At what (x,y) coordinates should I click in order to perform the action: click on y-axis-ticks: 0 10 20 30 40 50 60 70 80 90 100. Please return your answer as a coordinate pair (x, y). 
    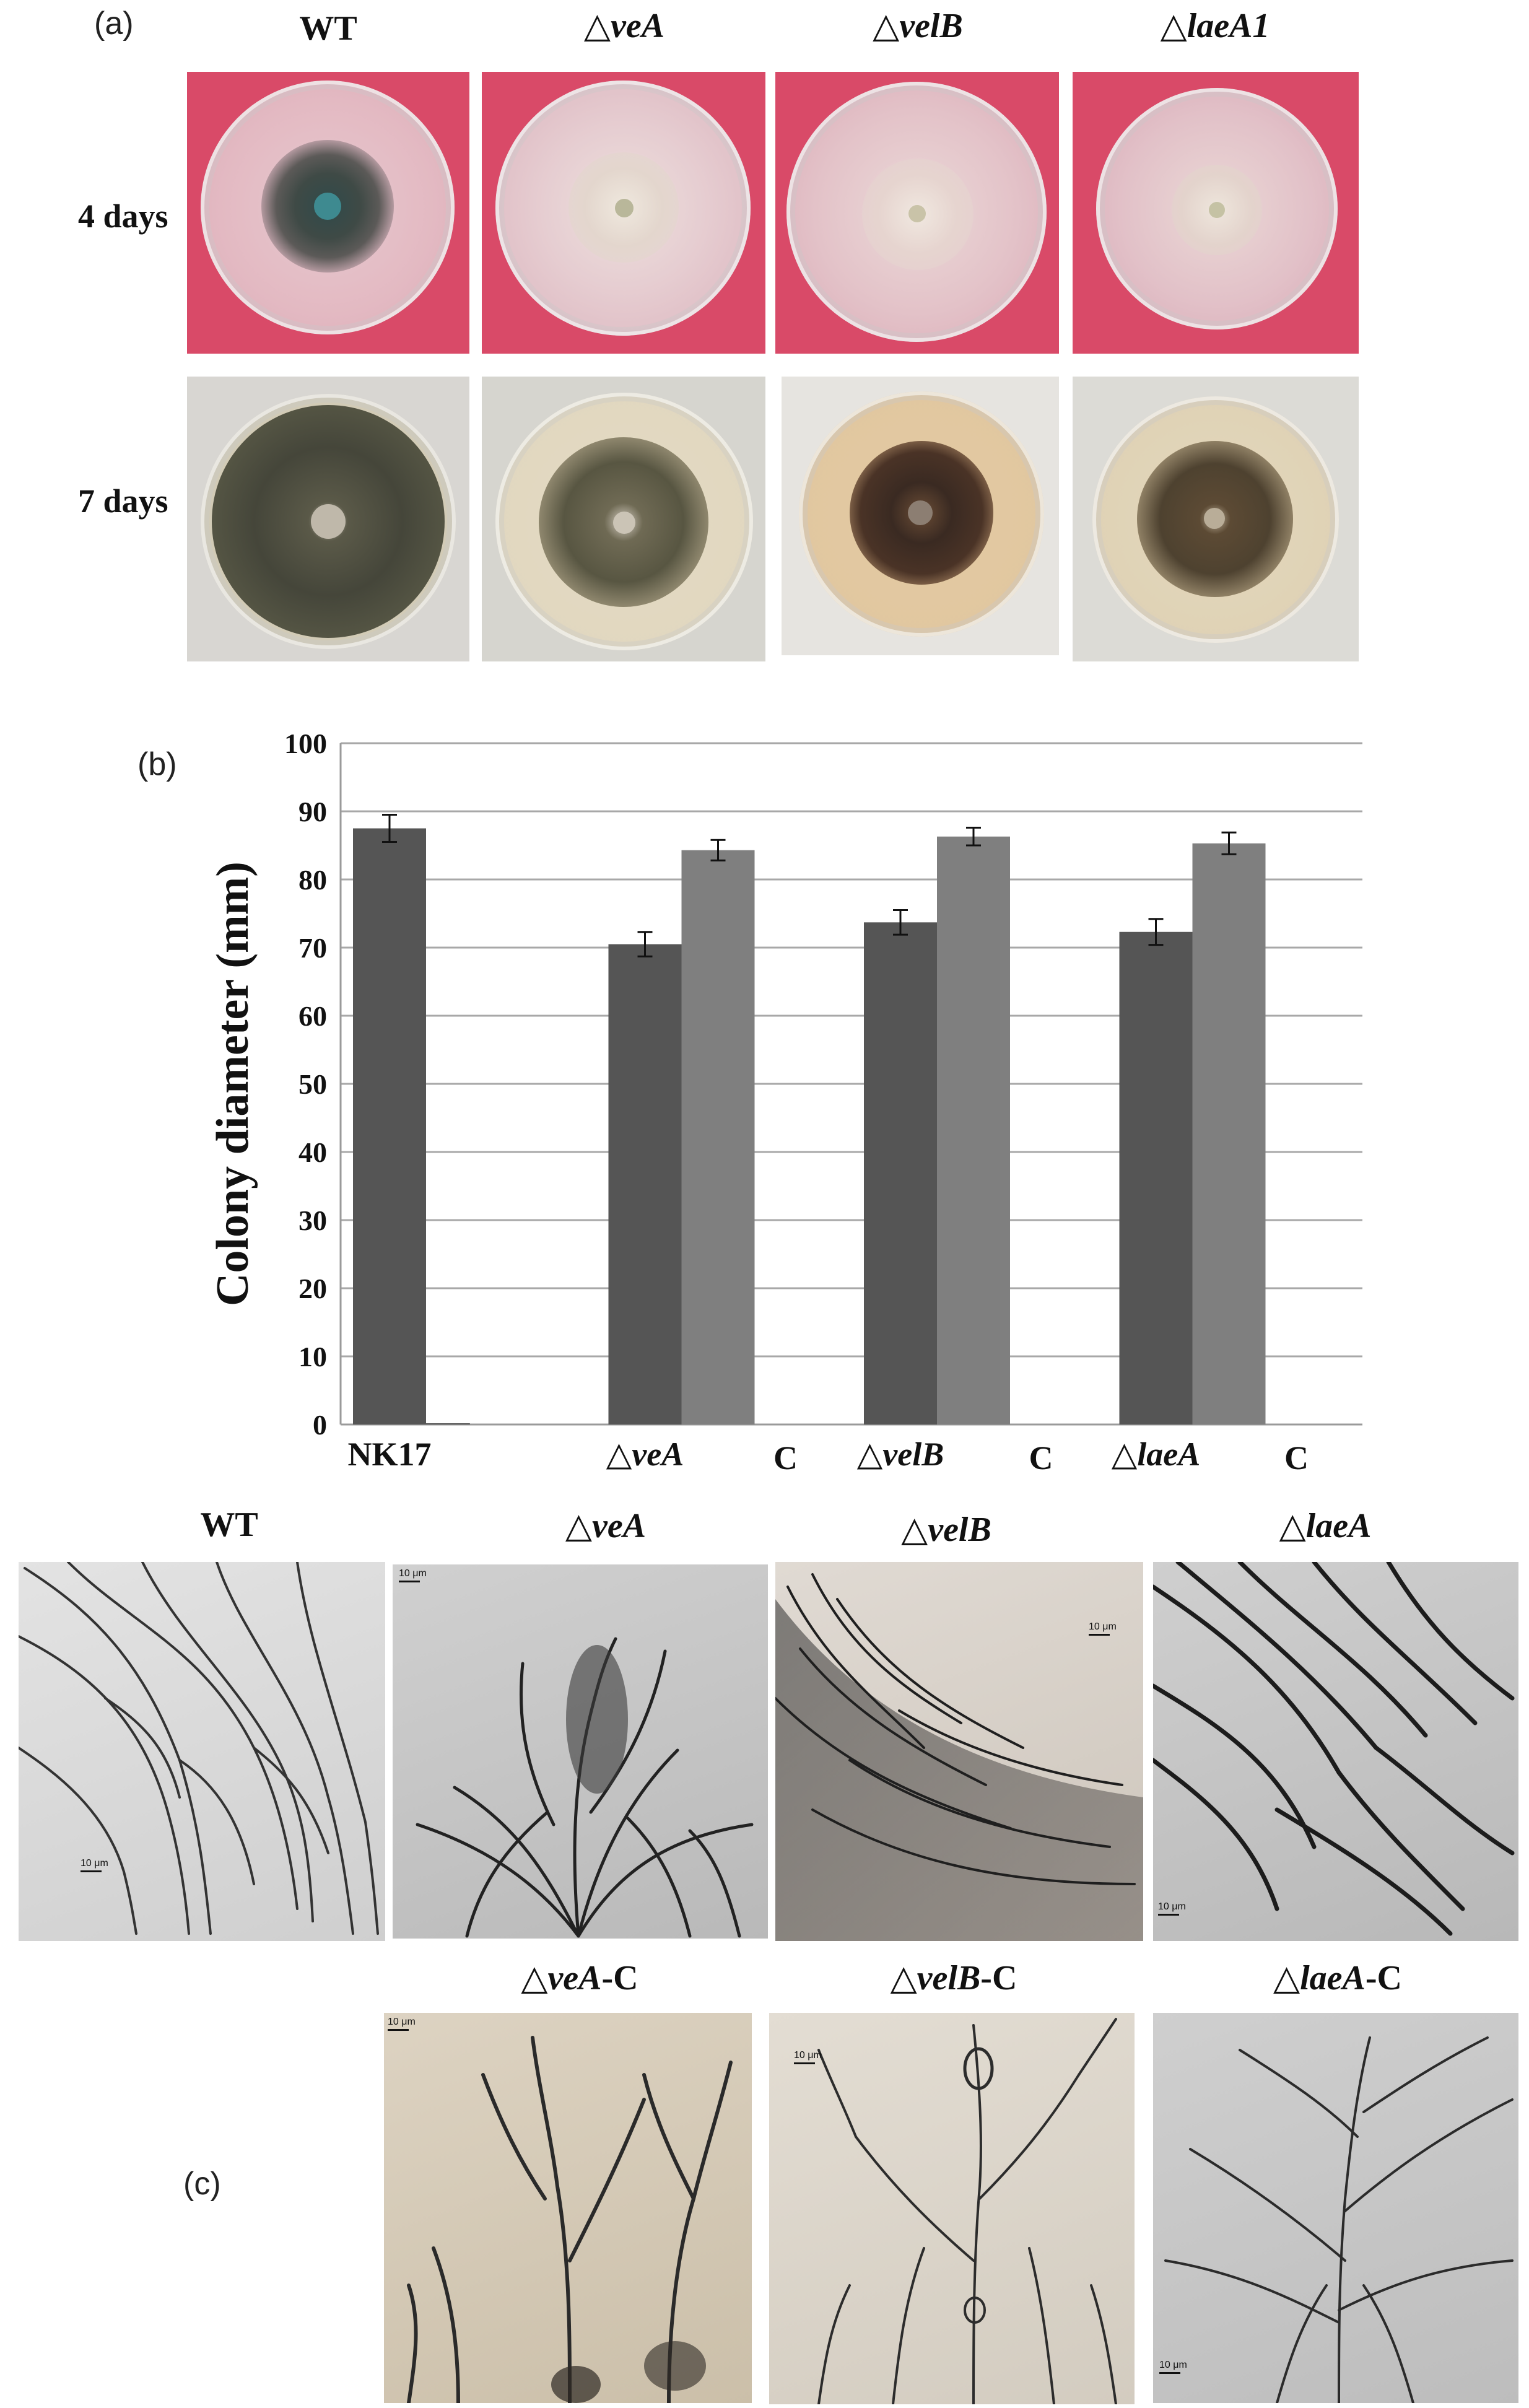
    Looking at the image, I should click on (305, 1084).